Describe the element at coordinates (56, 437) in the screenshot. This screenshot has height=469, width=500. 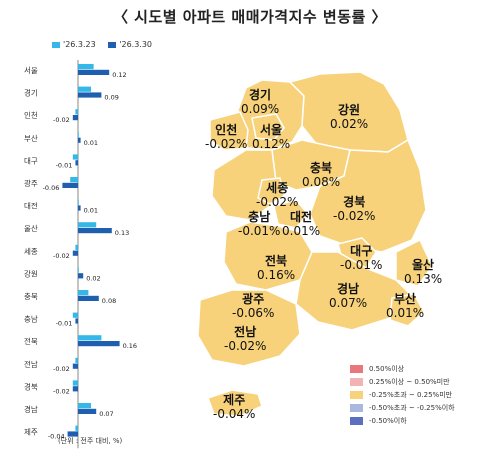
I see `data-label: -0.04` at that location.